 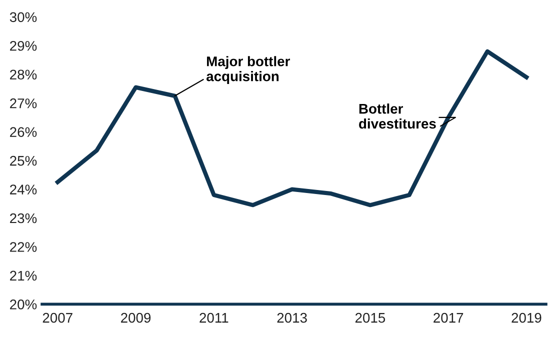 I want to click on y-tick-label: 29%, so click(x=23, y=45).